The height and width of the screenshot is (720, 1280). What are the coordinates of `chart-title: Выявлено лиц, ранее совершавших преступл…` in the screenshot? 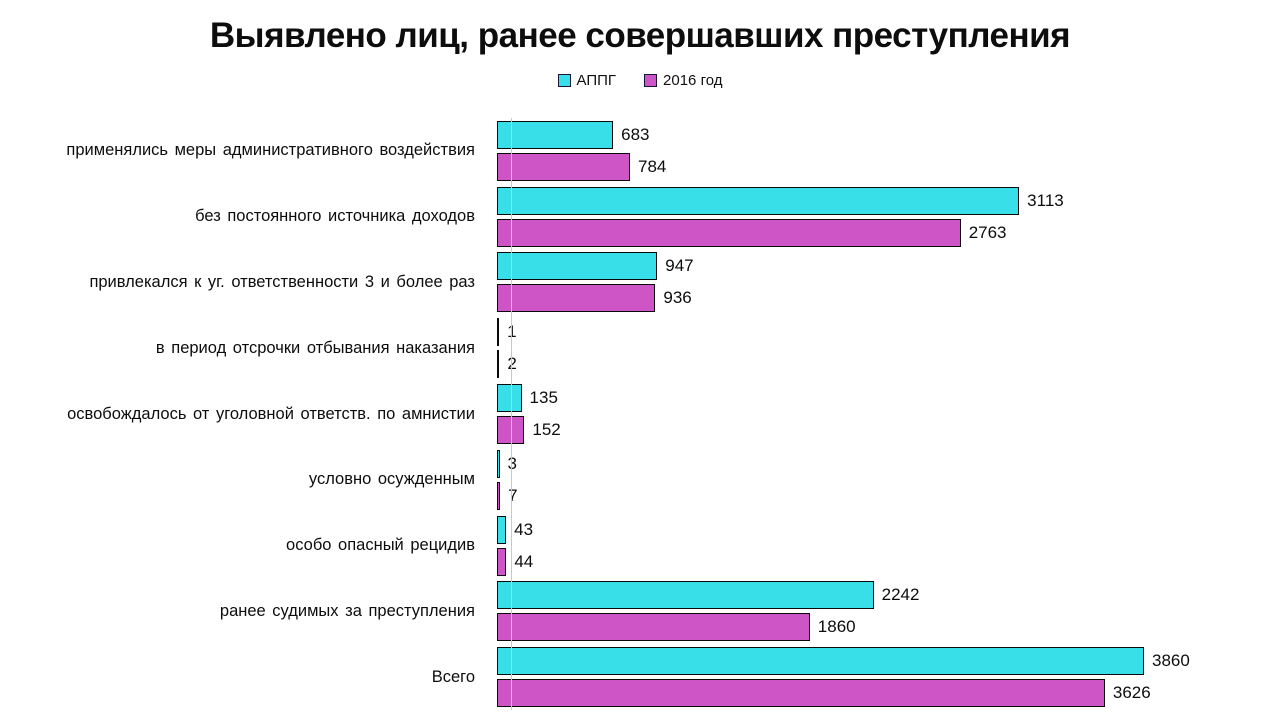 It's located at (640, 35).